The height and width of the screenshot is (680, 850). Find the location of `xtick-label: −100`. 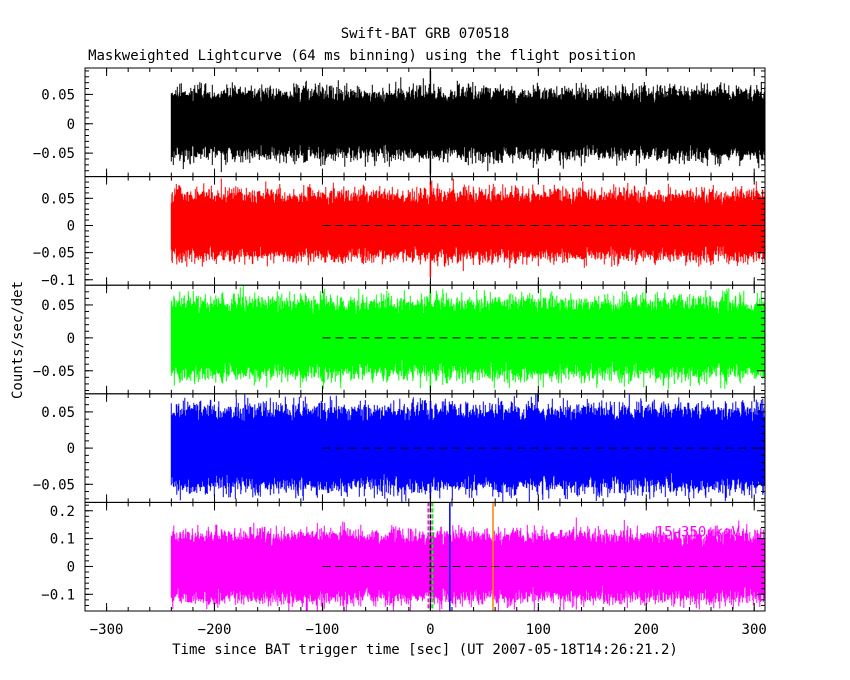

xtick-label: −100 is located at coordinates (323, 630).